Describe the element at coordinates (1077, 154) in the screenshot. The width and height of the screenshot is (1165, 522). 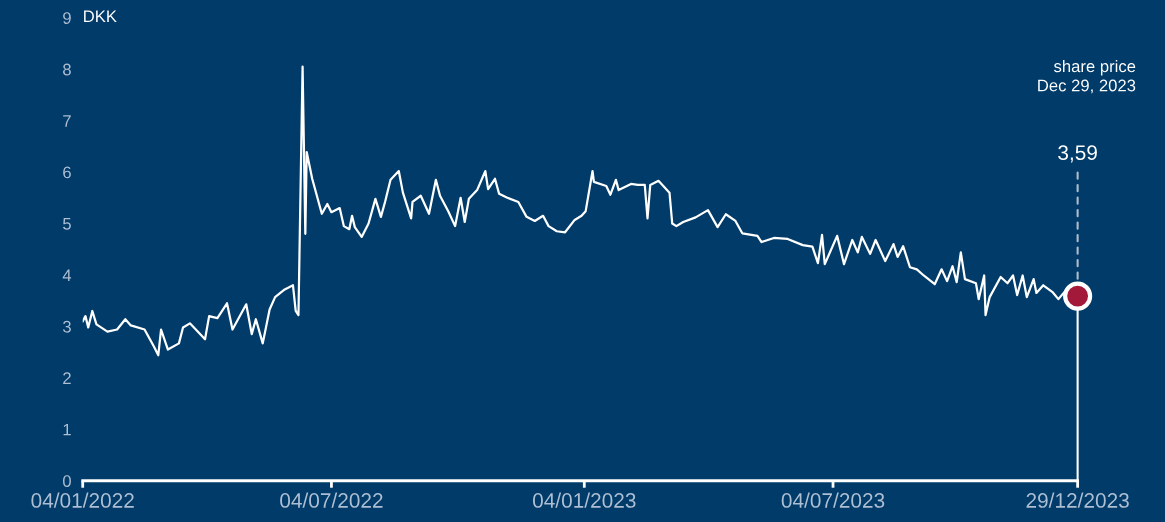
I see `annotation: 3,59` at that location.